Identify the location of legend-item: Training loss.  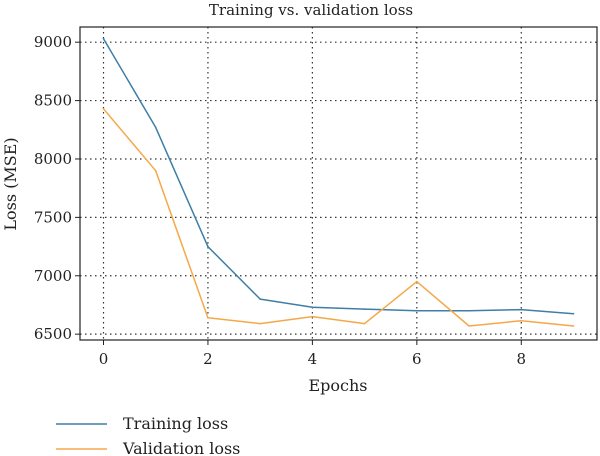
(142, 423).